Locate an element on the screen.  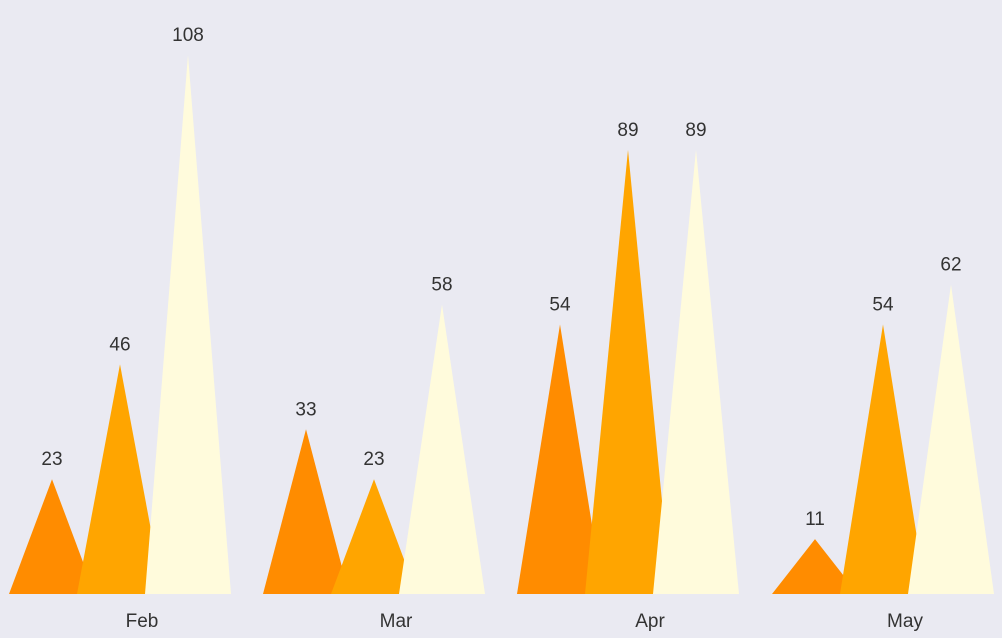
x-tick-label-mar: Mar is located at coordinates (396, 621).